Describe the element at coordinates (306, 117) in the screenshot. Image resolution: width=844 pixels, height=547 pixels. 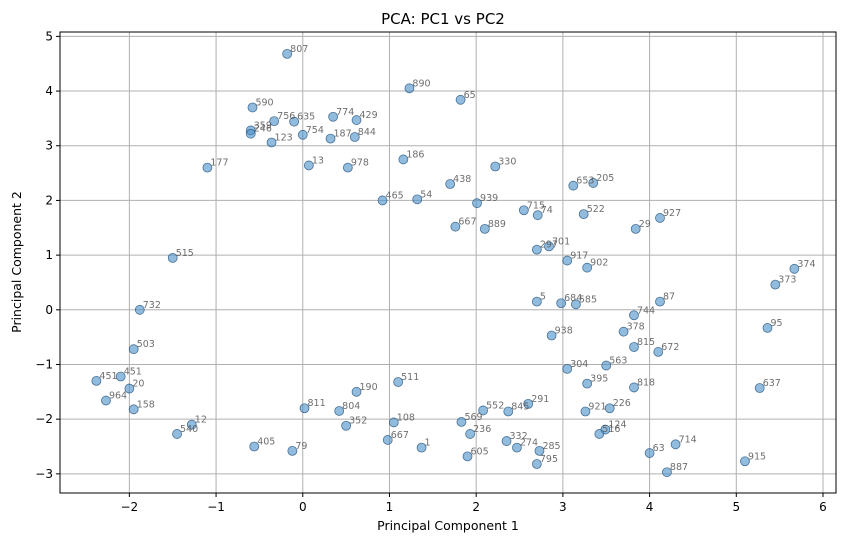
I see `data-label: 635` at that location.